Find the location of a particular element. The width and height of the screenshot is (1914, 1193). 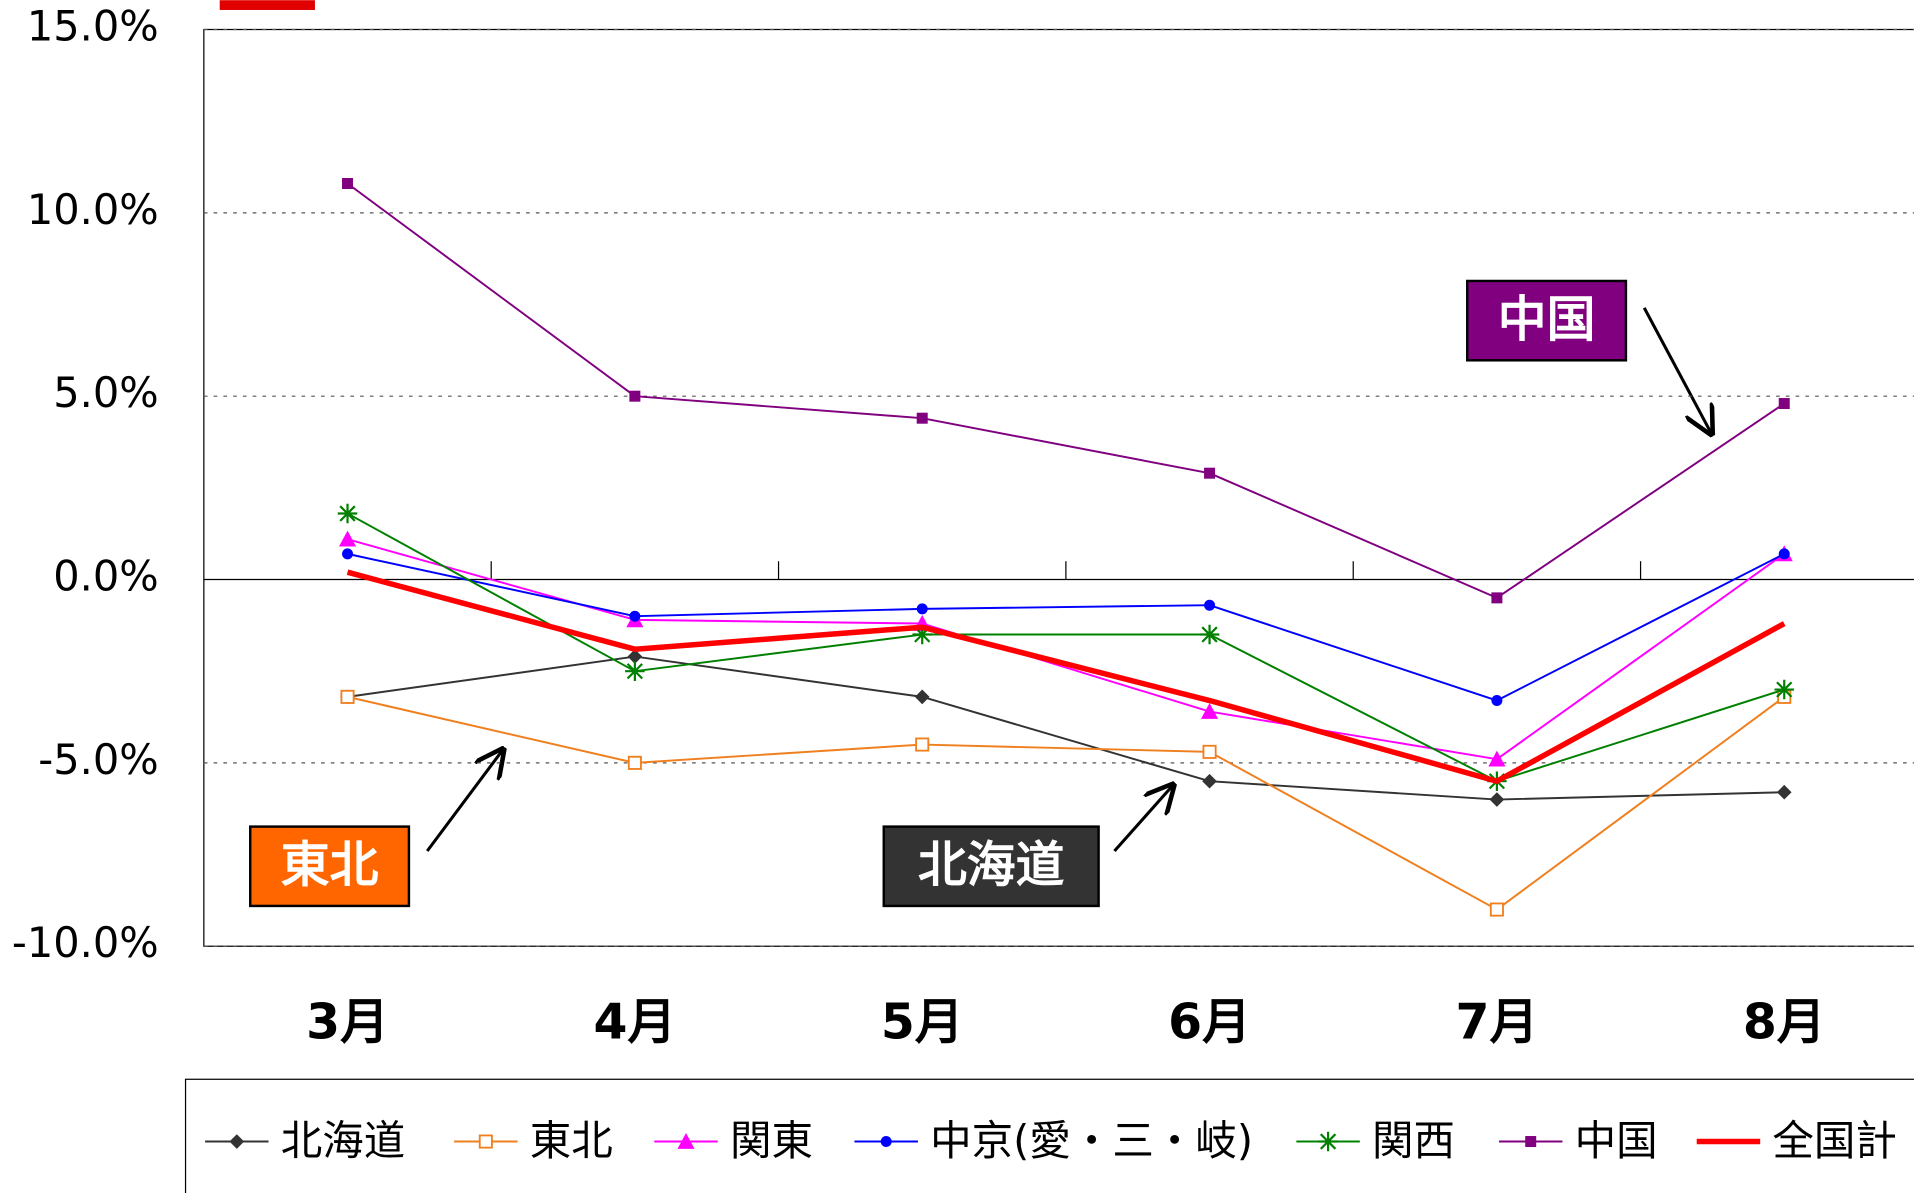

x-tick-label: 6月 is located at coordinates (1209, 1022).